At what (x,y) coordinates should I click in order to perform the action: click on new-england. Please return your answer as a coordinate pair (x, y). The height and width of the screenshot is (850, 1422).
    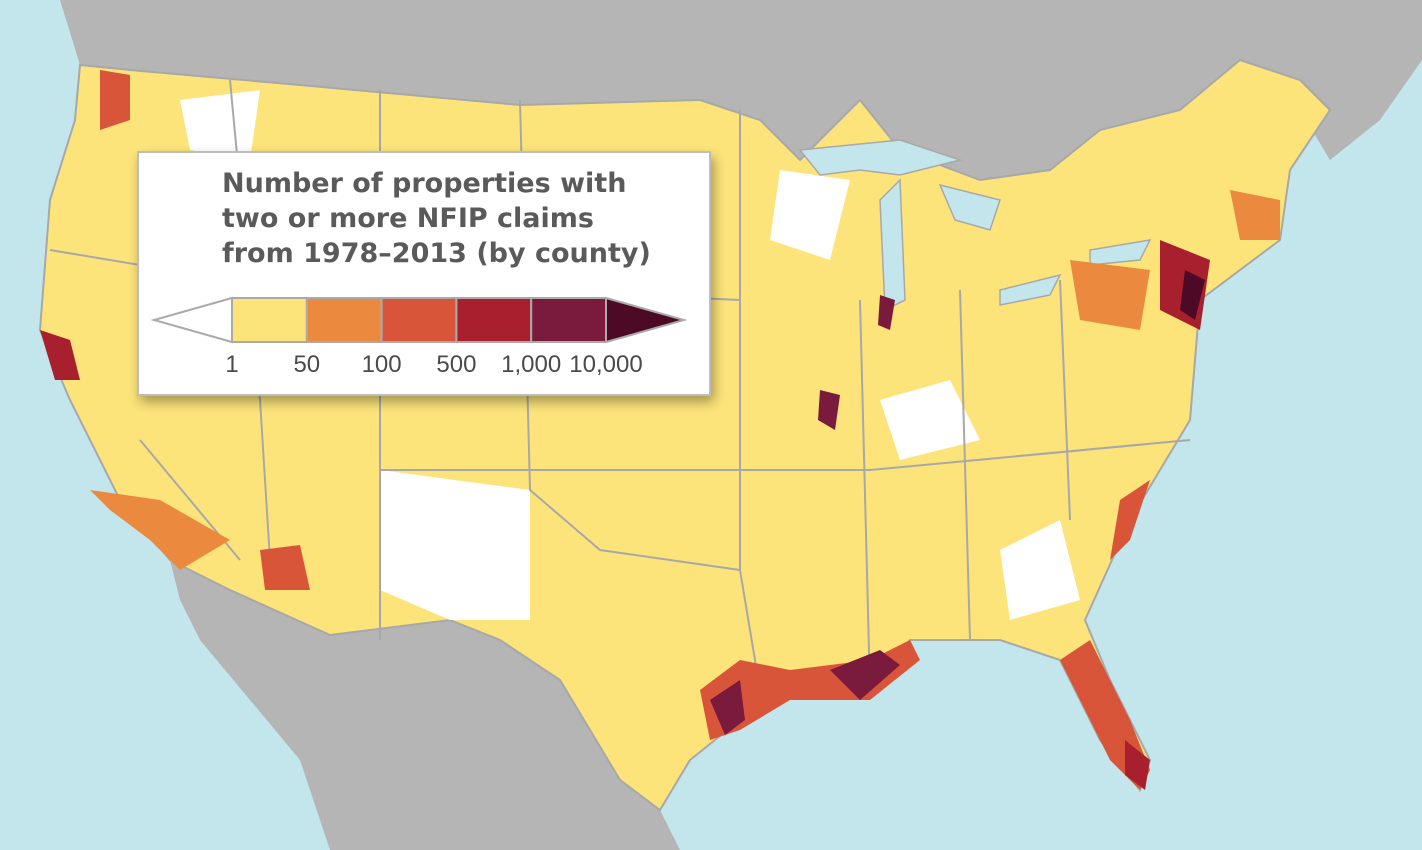
    Looking at the image, I should click on (1255, 215).